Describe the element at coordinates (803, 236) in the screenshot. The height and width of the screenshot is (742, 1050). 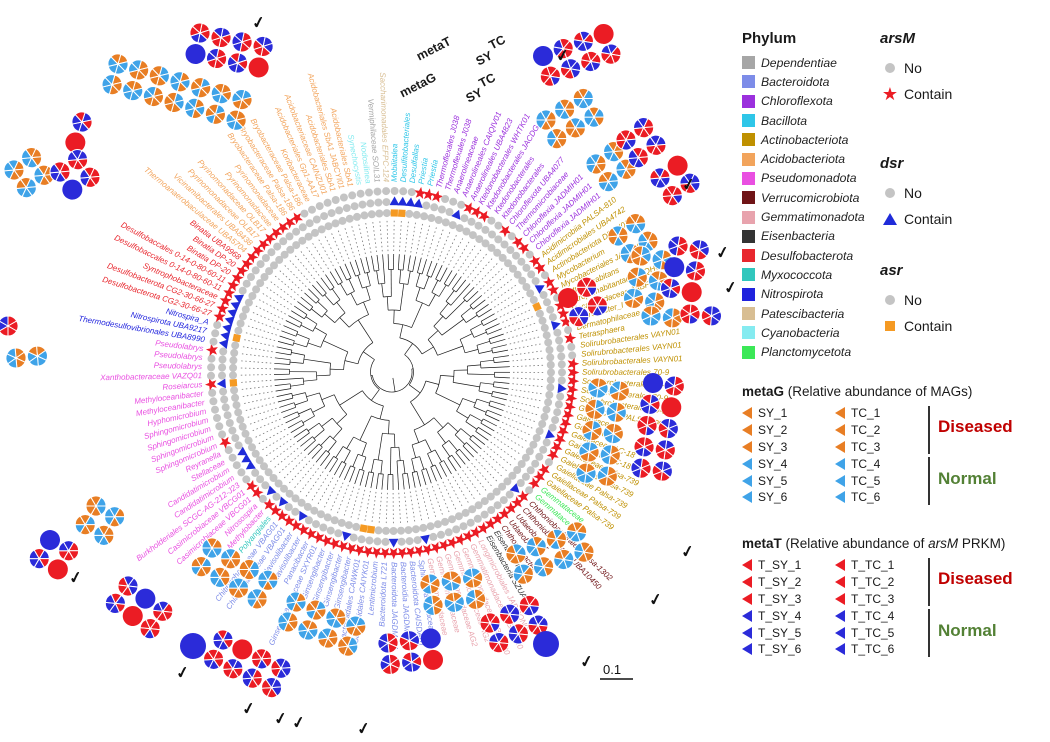
I see `phylum-legend-item: Eisenbacteria` at that location.